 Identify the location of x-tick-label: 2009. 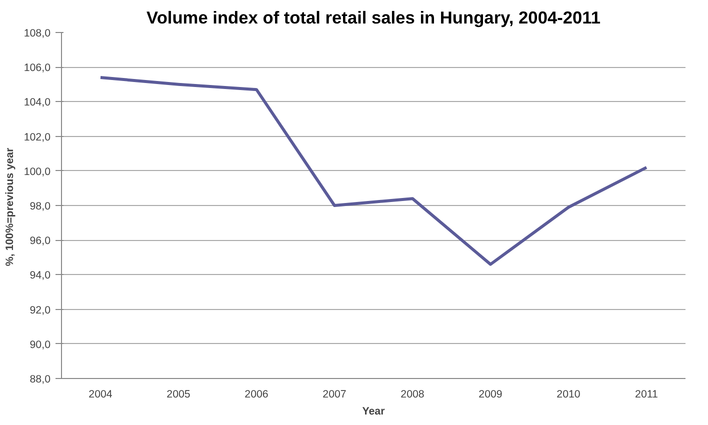
(490, 394).